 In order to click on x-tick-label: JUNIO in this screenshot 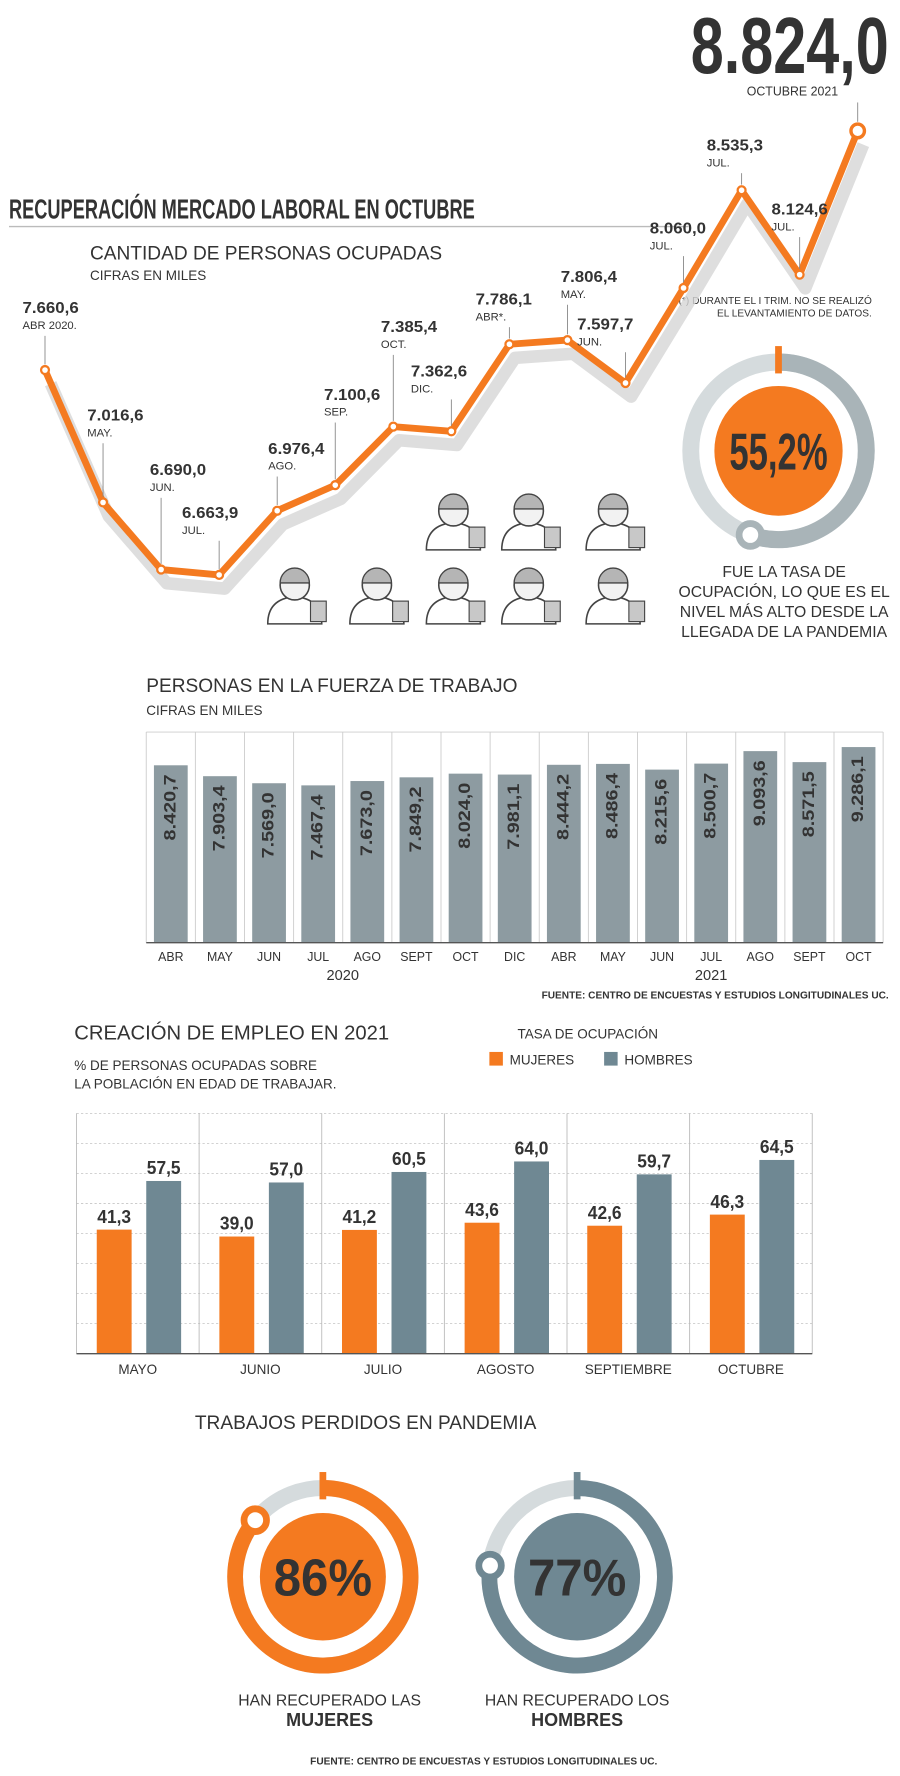, I will do `click(260, 1369)`.